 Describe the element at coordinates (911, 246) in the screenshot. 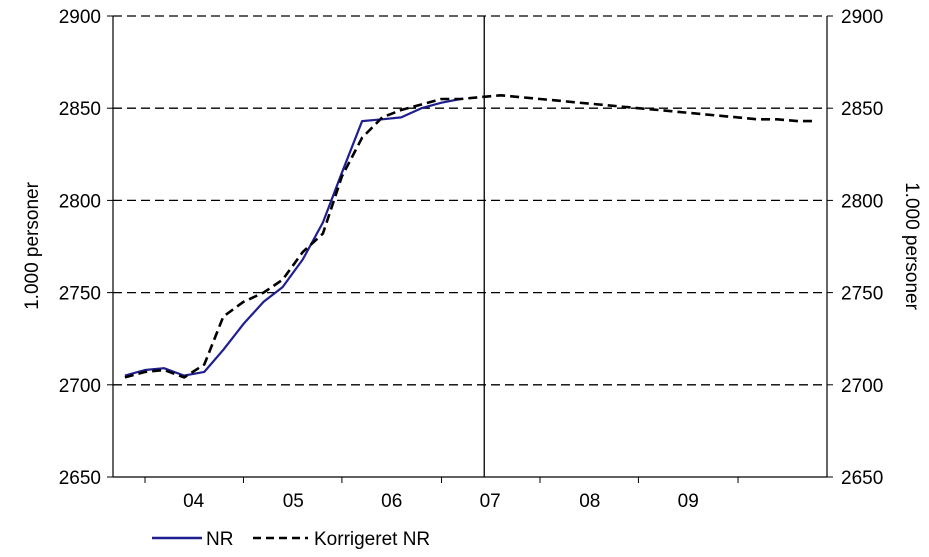

I see `right-axis-title: 1.000 personer` at that location.